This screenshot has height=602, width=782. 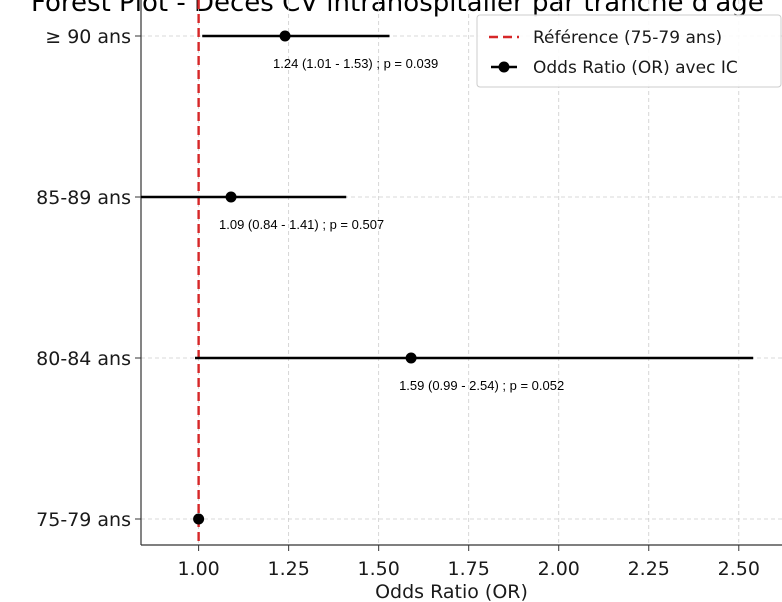 I want to click on or-annotation: 1.09 (0.84 - 1.41) ; p = 0.507, so click(x=301, y=224).